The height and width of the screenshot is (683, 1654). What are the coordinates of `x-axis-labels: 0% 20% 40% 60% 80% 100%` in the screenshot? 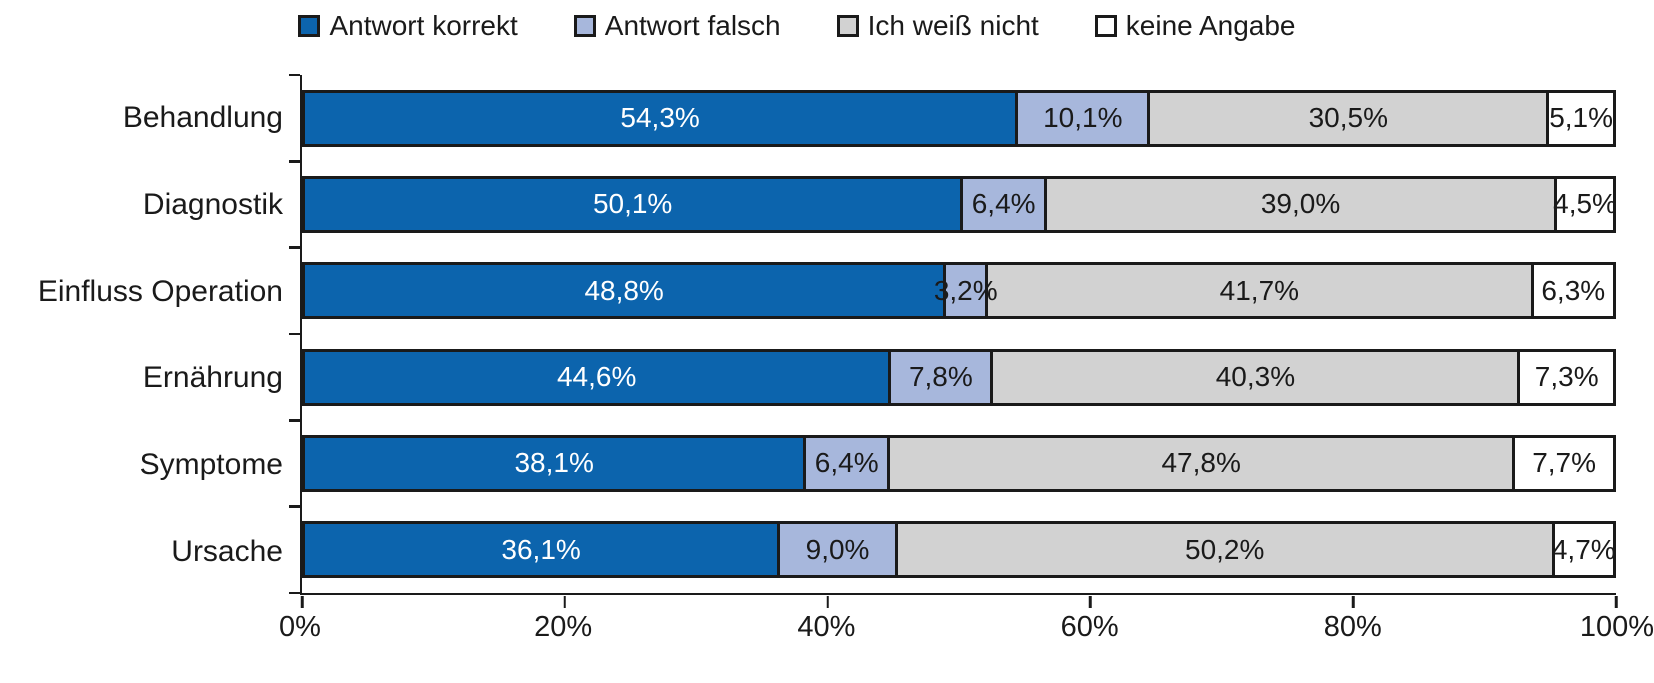 It's located at (966, 626).